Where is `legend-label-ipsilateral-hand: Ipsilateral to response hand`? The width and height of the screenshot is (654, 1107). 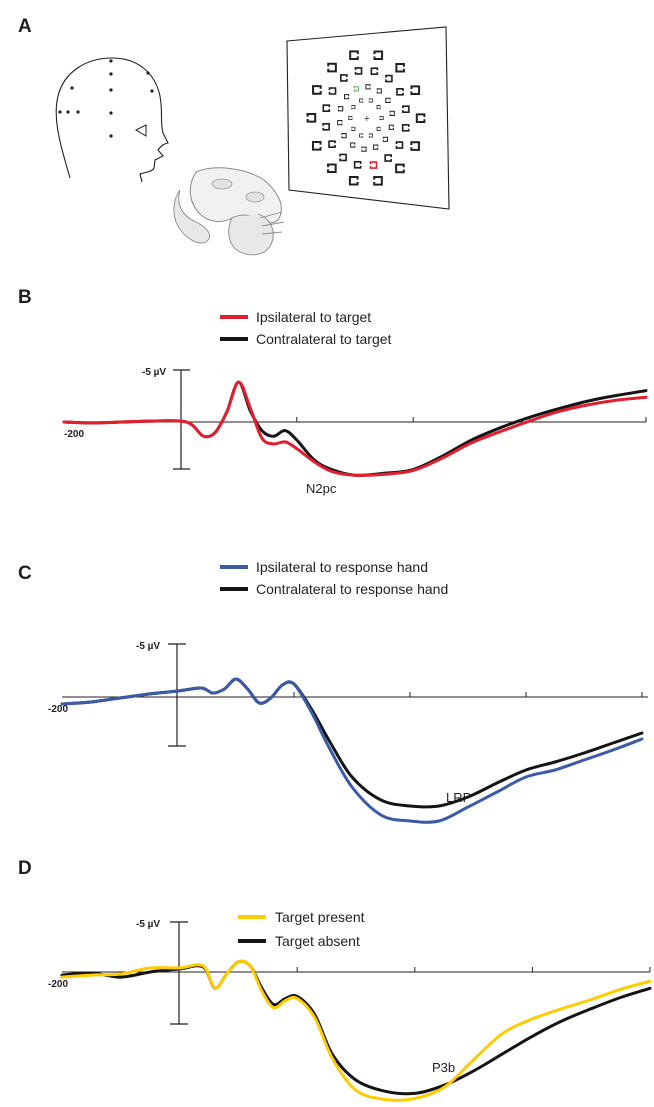
legend-label-ipsilateral-hand: Ipsilateral to response hand is located at coordinates (342, 567).